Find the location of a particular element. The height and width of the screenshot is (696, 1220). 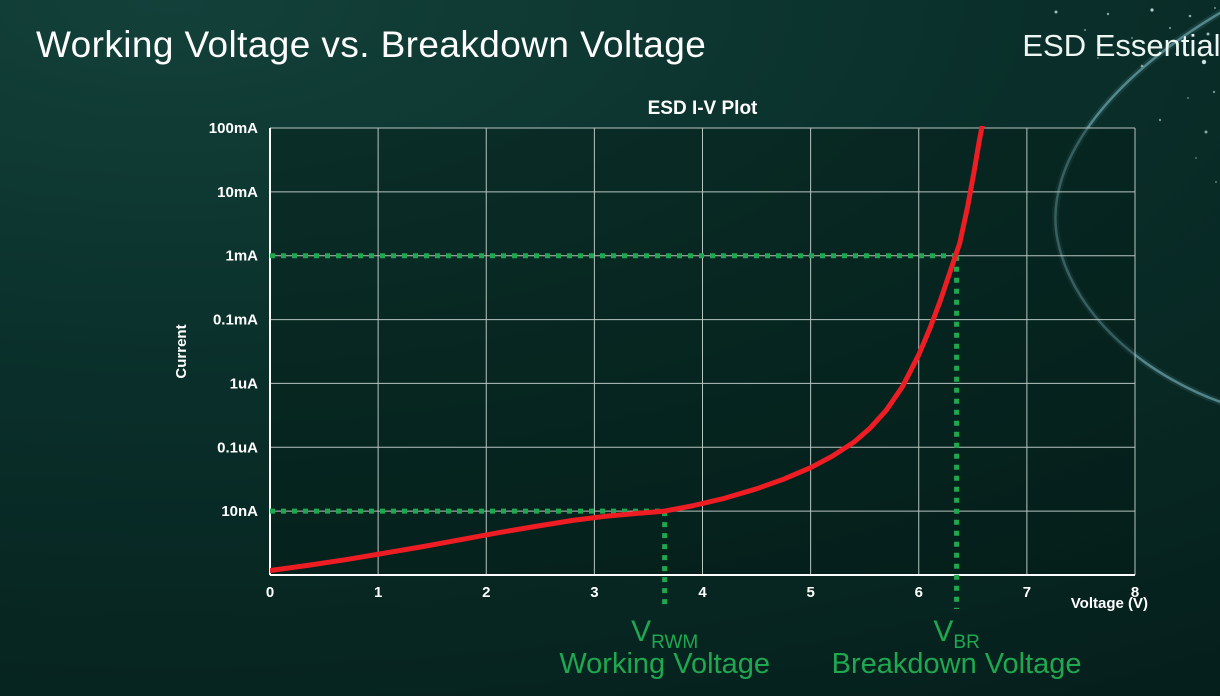

marker-label-working-voltage: VRWM is located at coordinates (664, 634).